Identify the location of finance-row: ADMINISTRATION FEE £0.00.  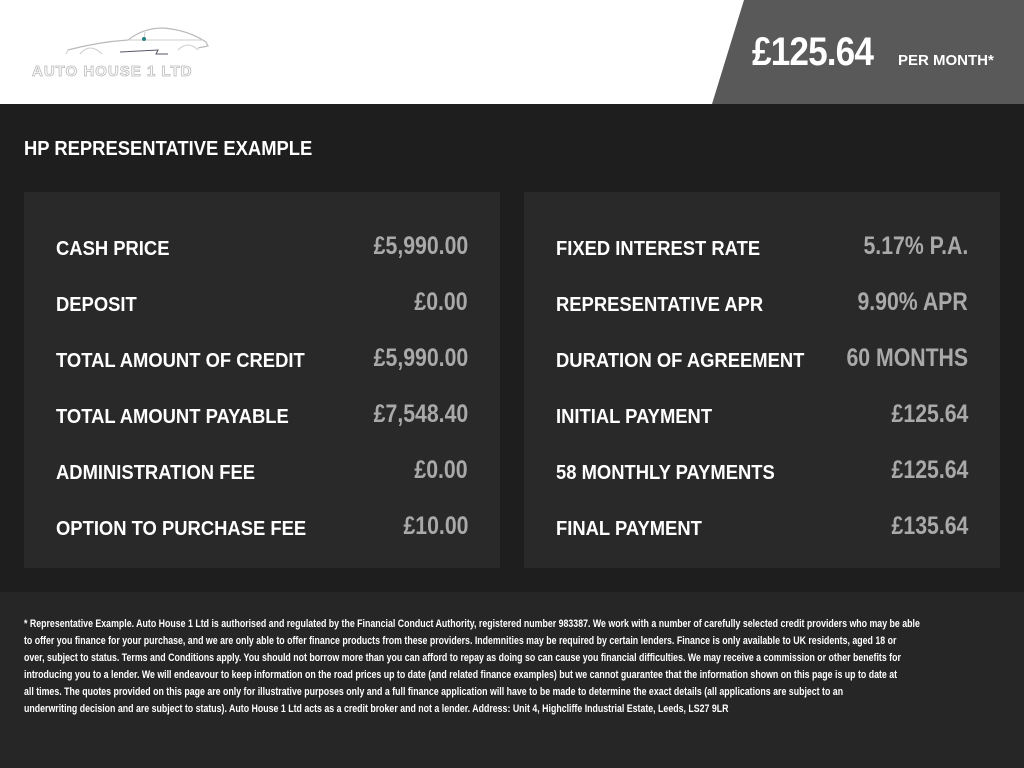
(262, 472).